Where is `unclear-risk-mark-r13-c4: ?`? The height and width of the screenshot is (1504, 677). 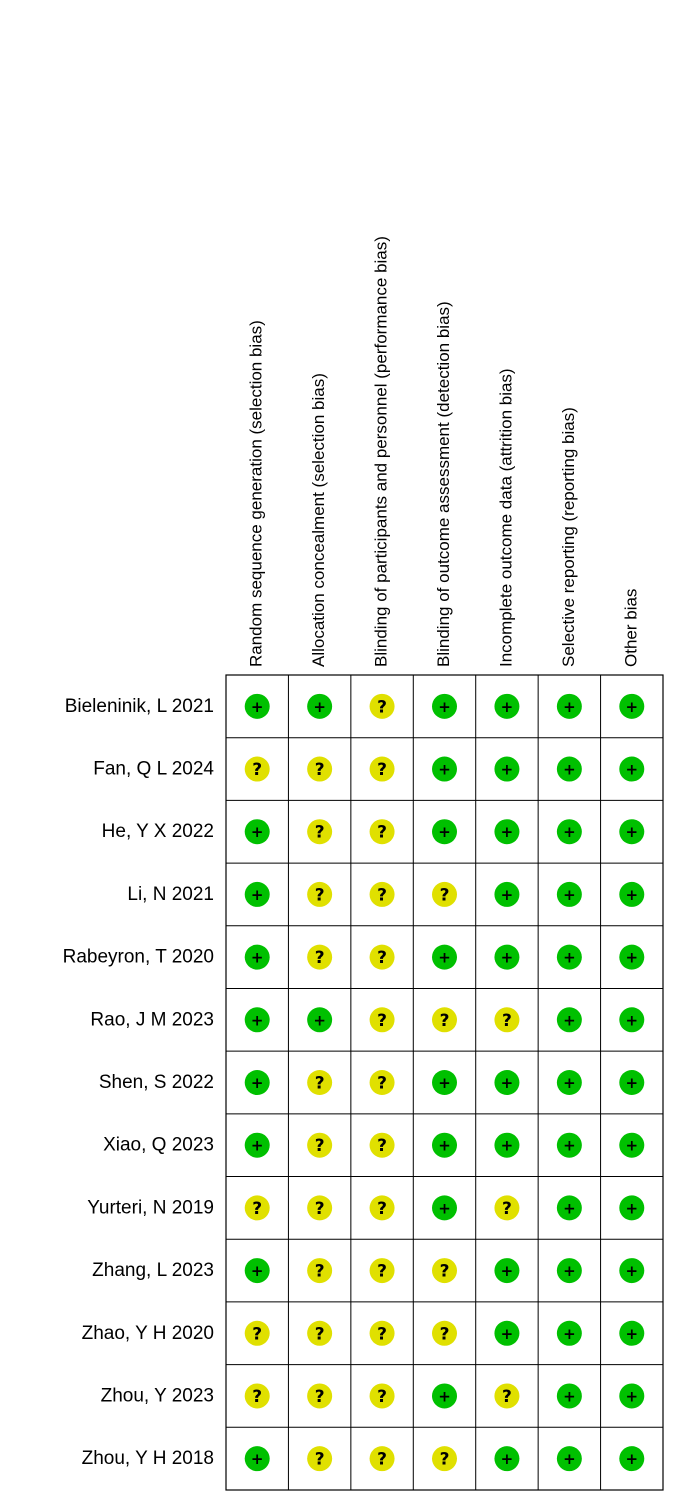
unclear-risk-mark-r13-c4: ? is located at coordinates (444, 1459).